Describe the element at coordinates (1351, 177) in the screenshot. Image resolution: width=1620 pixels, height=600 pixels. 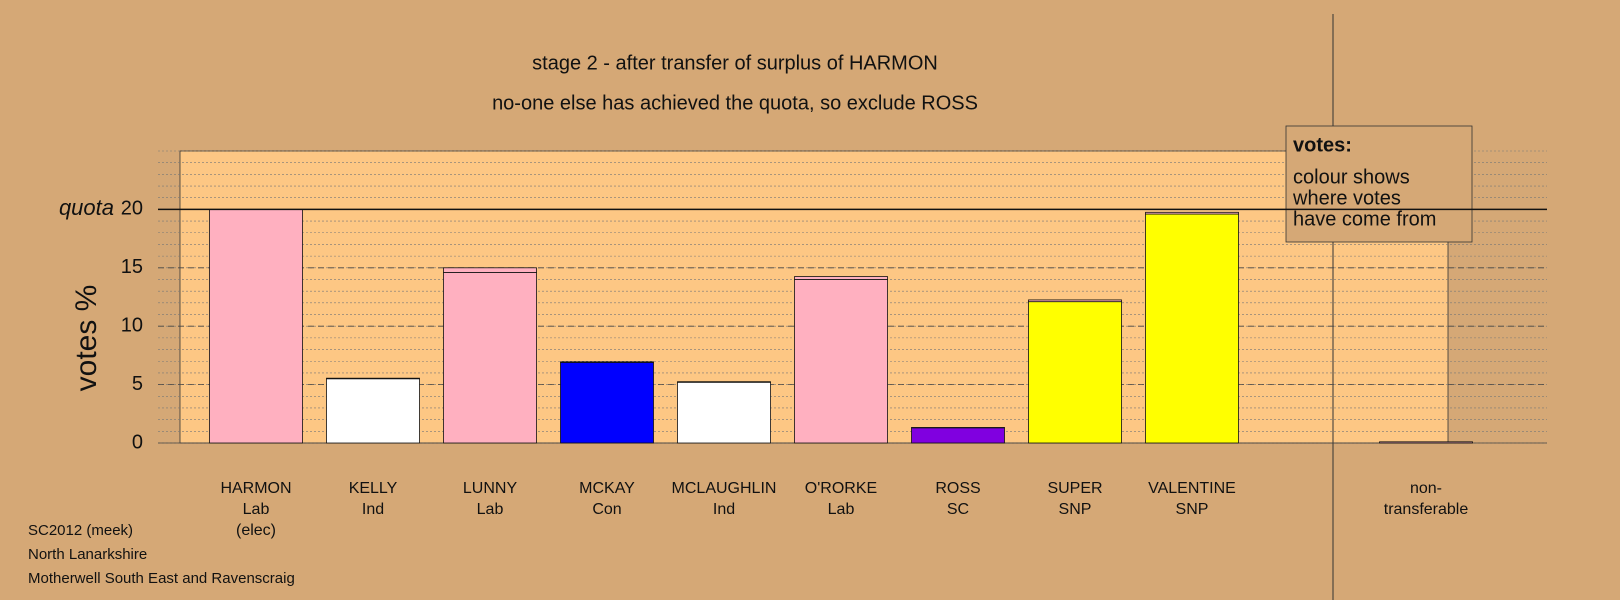
I see `legend-text: colour shows` at that location.